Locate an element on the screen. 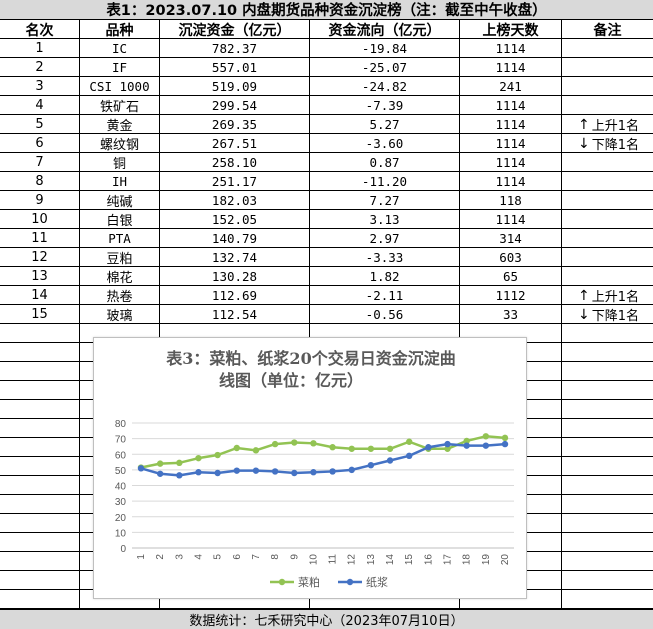 This screenshot has height=629, width=653. fund-cell: 251.17 is located at coordinates (235, 181).